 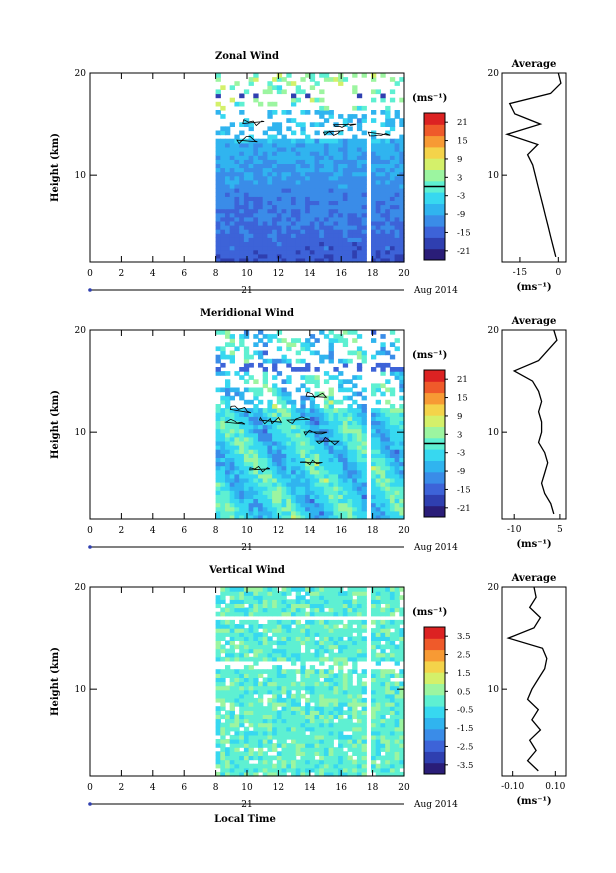 I want to click on panel-title: Meridional Wind, so click(x=247, y=313).